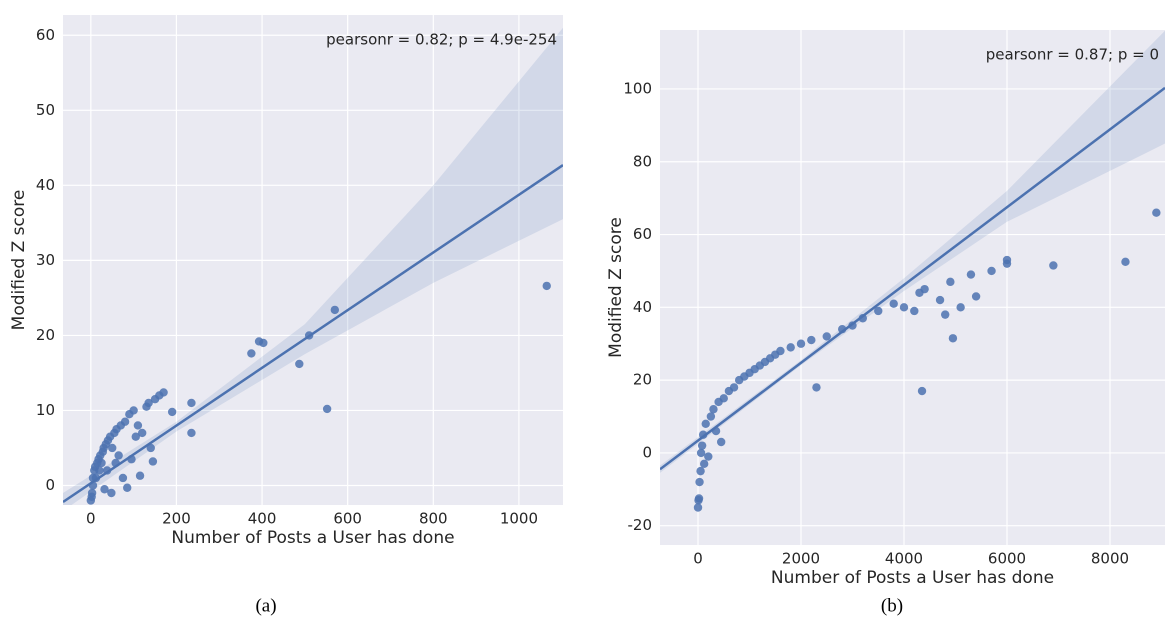  What do you see at coordinates (1007, 559) in the screenshot?
I see `x-tick-label: 6000` at bounding box center [1007, 559].